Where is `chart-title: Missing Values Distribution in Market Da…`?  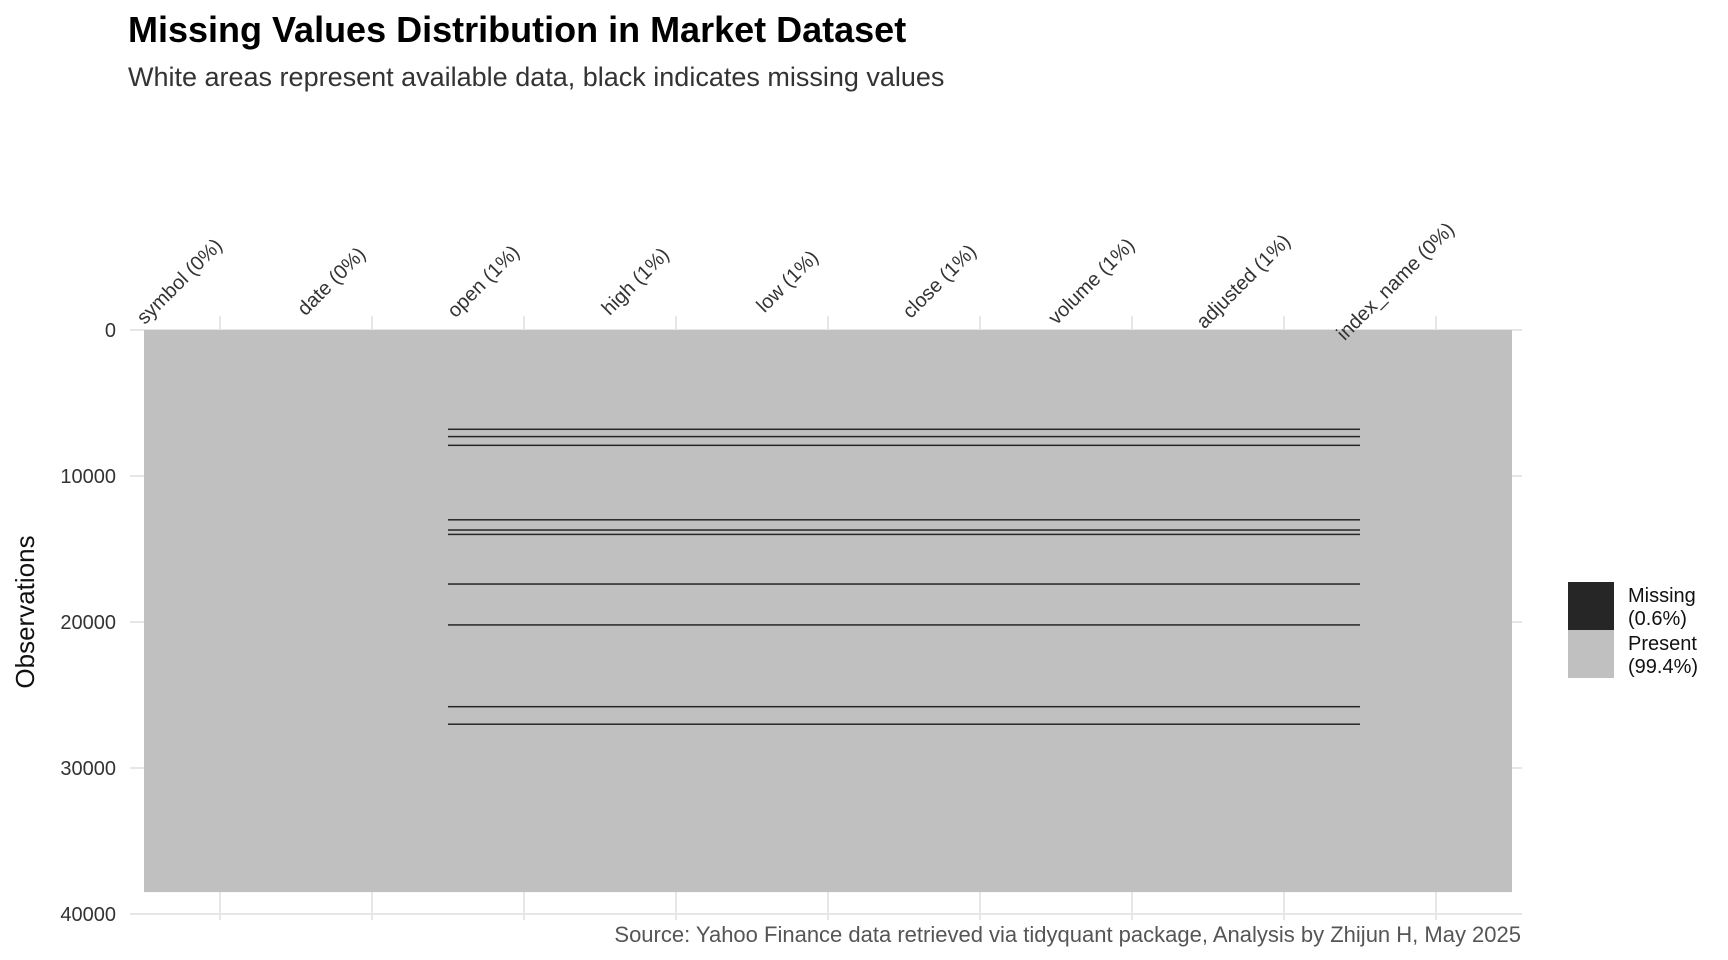 chart-title: Missing Values Distribution in Market Da… is located at coordinates (517, 29).